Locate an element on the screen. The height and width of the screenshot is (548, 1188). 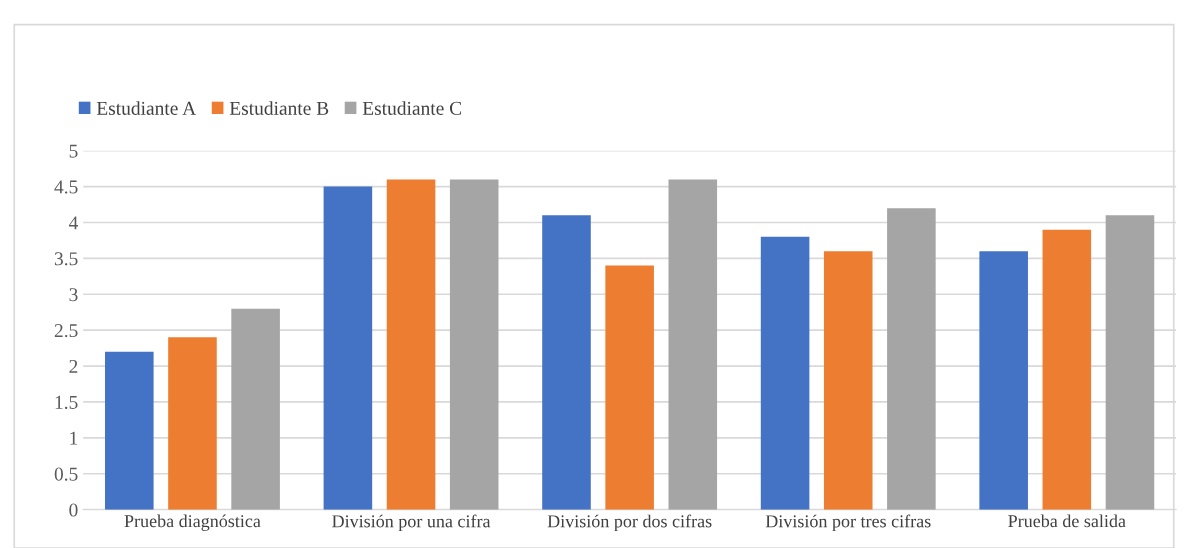
y-tick-label: 4 is located at coordinates (73, 223).